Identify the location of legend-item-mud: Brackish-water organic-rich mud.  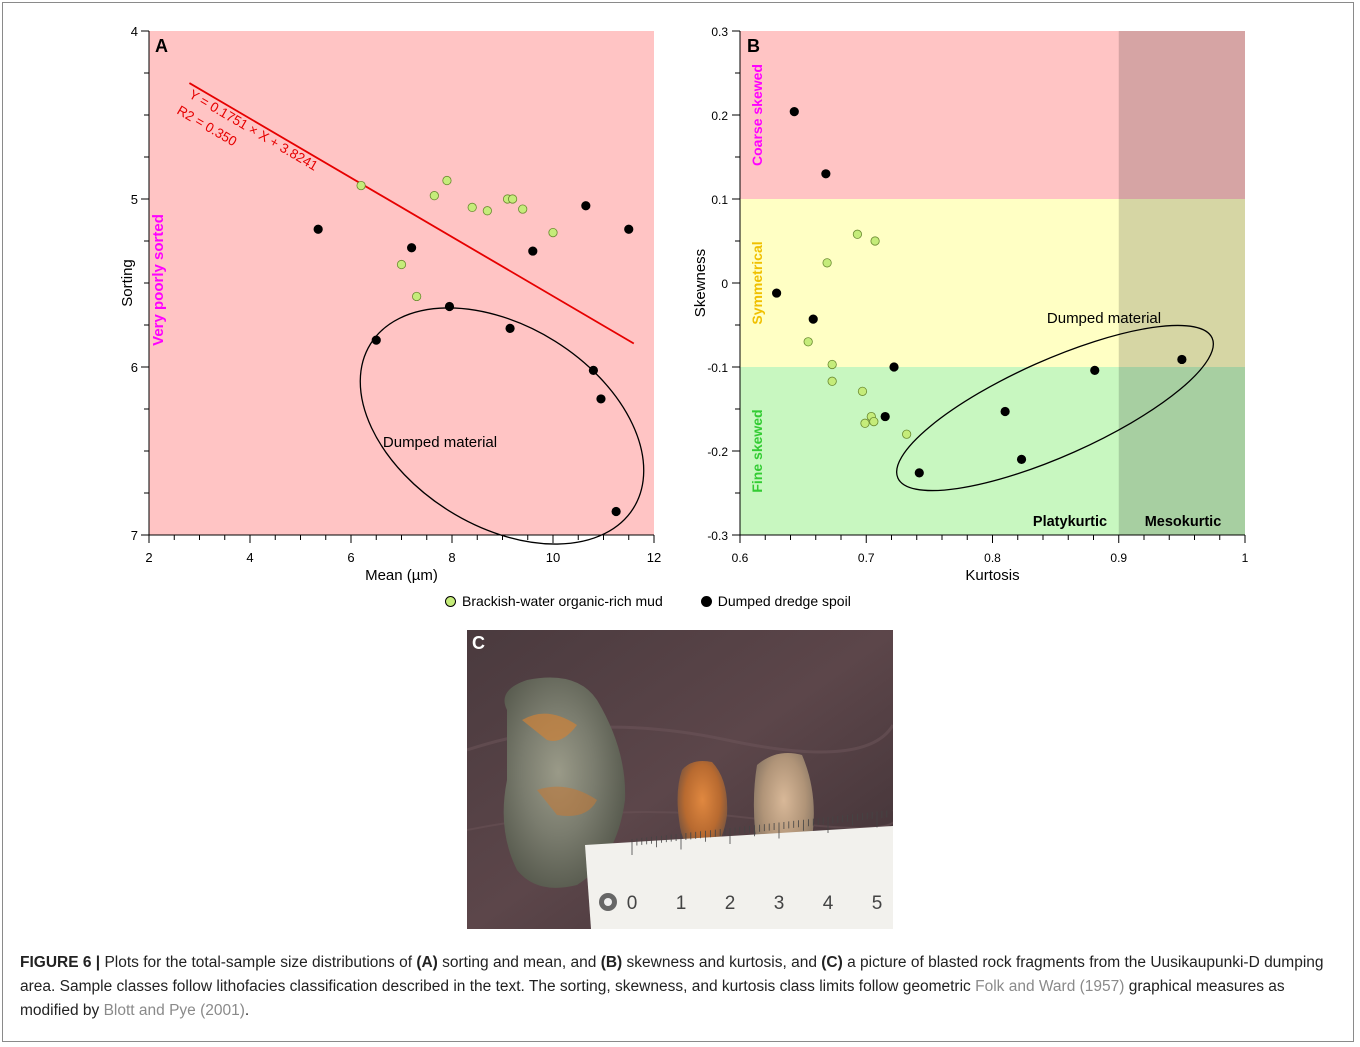
(554, 601).